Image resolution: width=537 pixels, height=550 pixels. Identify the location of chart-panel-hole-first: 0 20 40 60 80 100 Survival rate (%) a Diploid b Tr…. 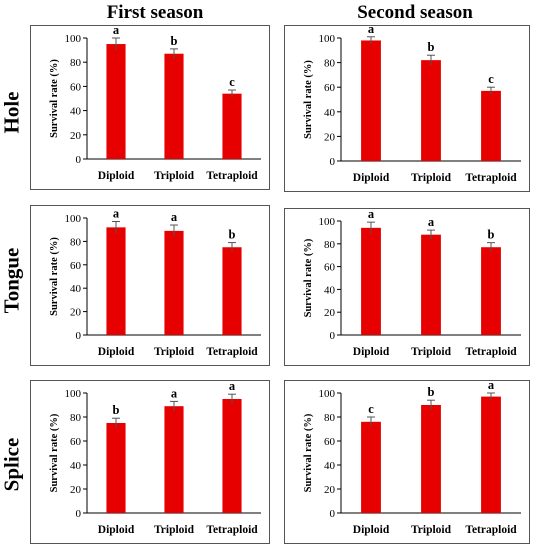
(150, 107).